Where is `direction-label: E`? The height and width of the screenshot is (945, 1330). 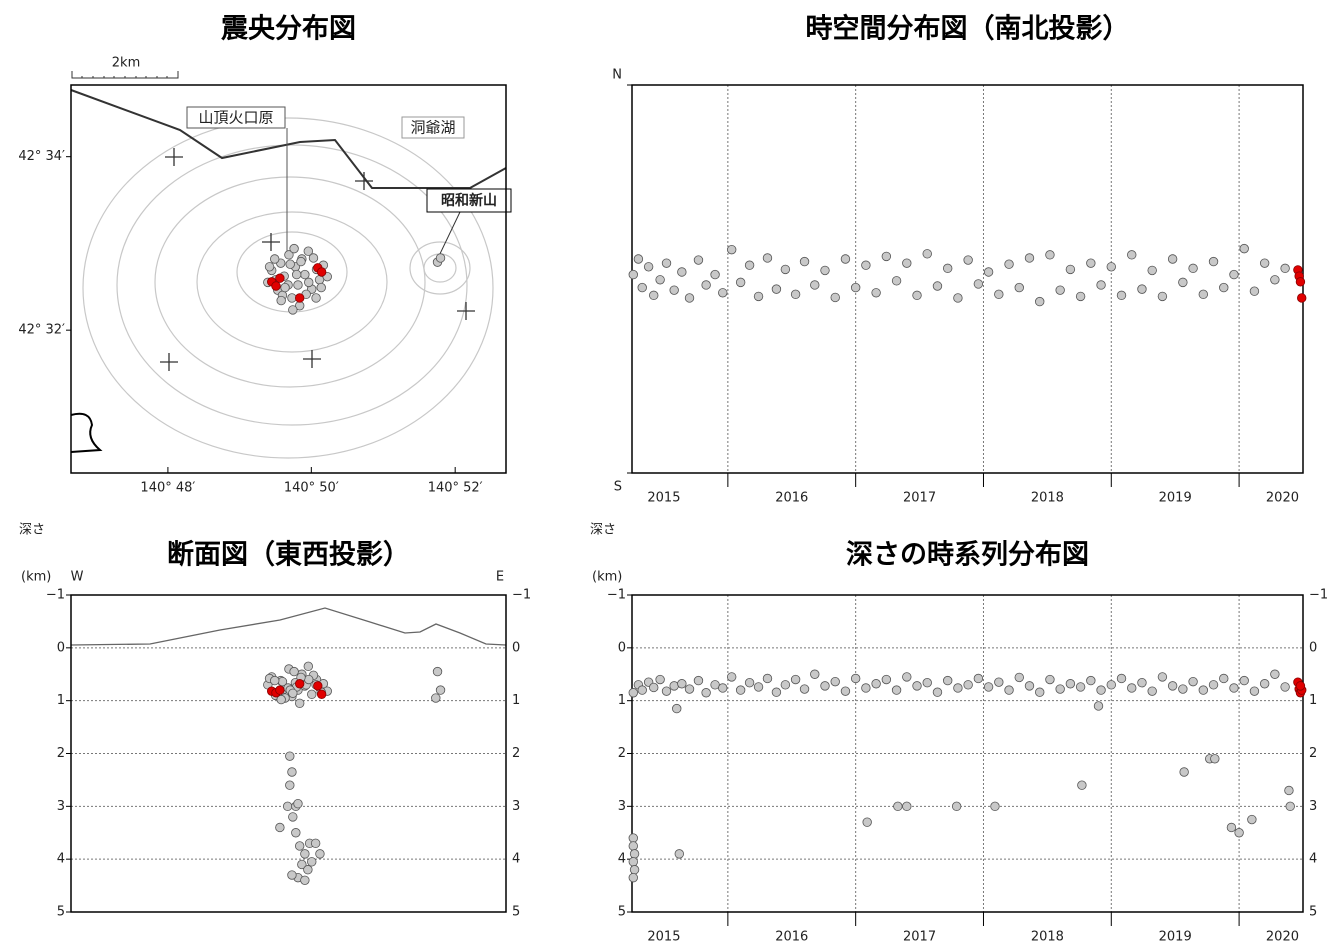
direction-label: E is located at coordinates (500, 577).